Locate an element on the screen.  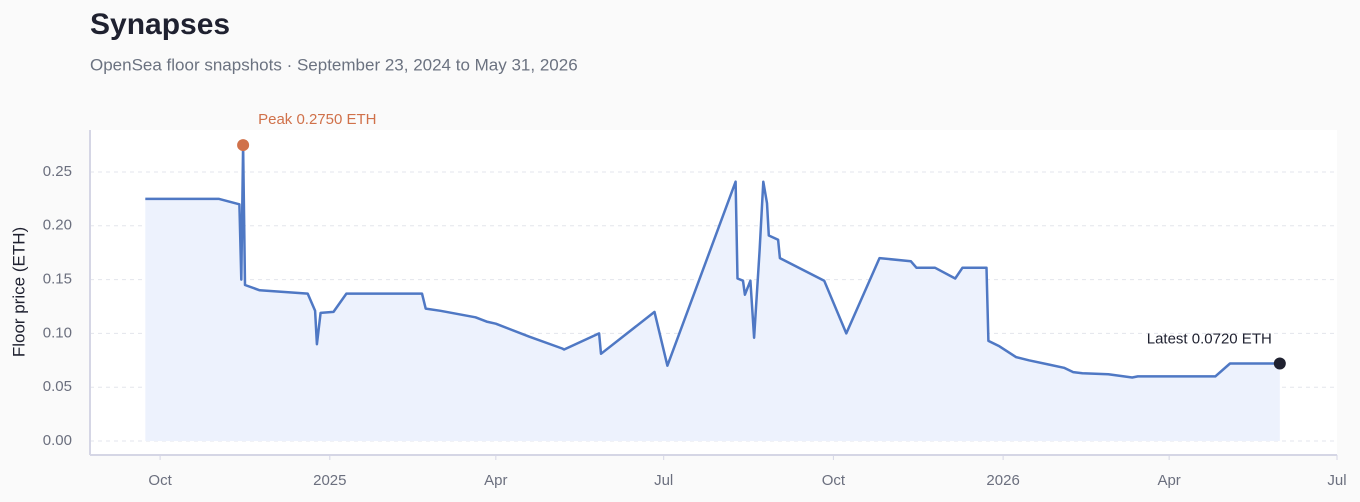
y-tick-label: 0.20 is located at coordinates (57, 225).